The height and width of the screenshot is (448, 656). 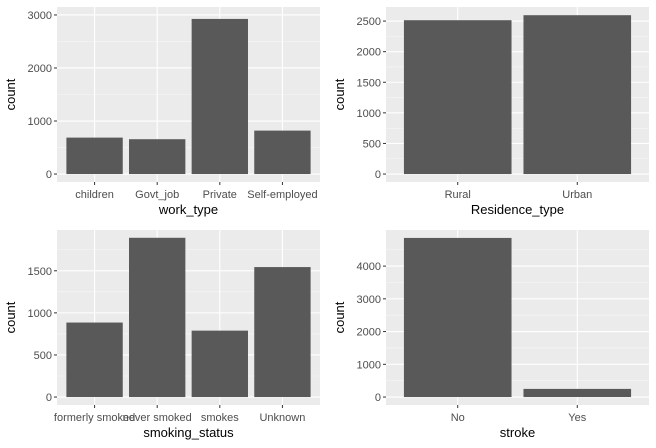 I want to click on x-tick-label: formerly smoked, so click(x=94, y=418).